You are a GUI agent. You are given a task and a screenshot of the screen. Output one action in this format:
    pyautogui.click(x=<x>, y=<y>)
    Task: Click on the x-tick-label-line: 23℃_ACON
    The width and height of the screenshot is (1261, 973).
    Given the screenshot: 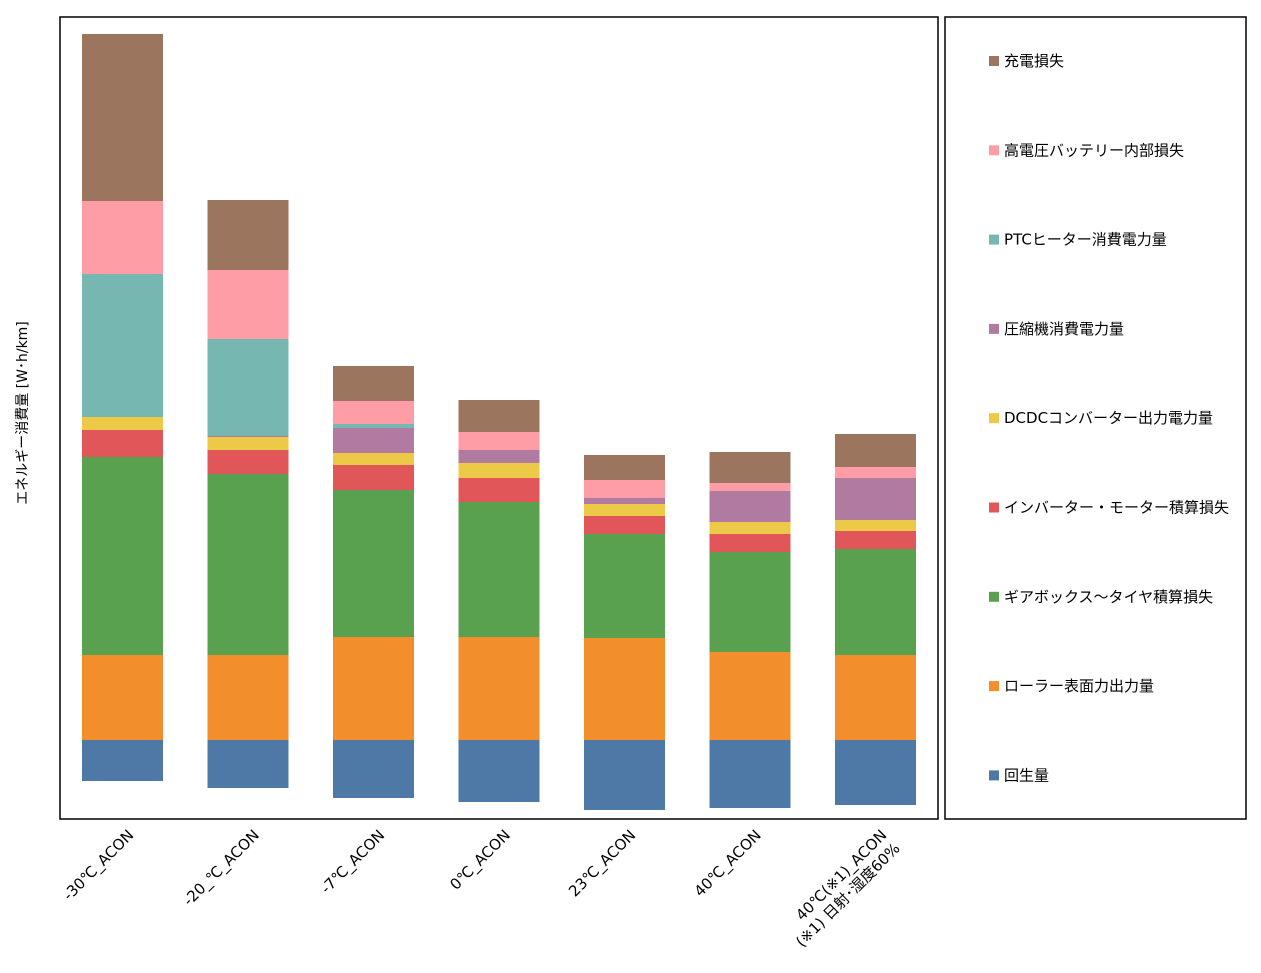 What is the action you would take?
    pyautogui.click(x=602, y=863)
    